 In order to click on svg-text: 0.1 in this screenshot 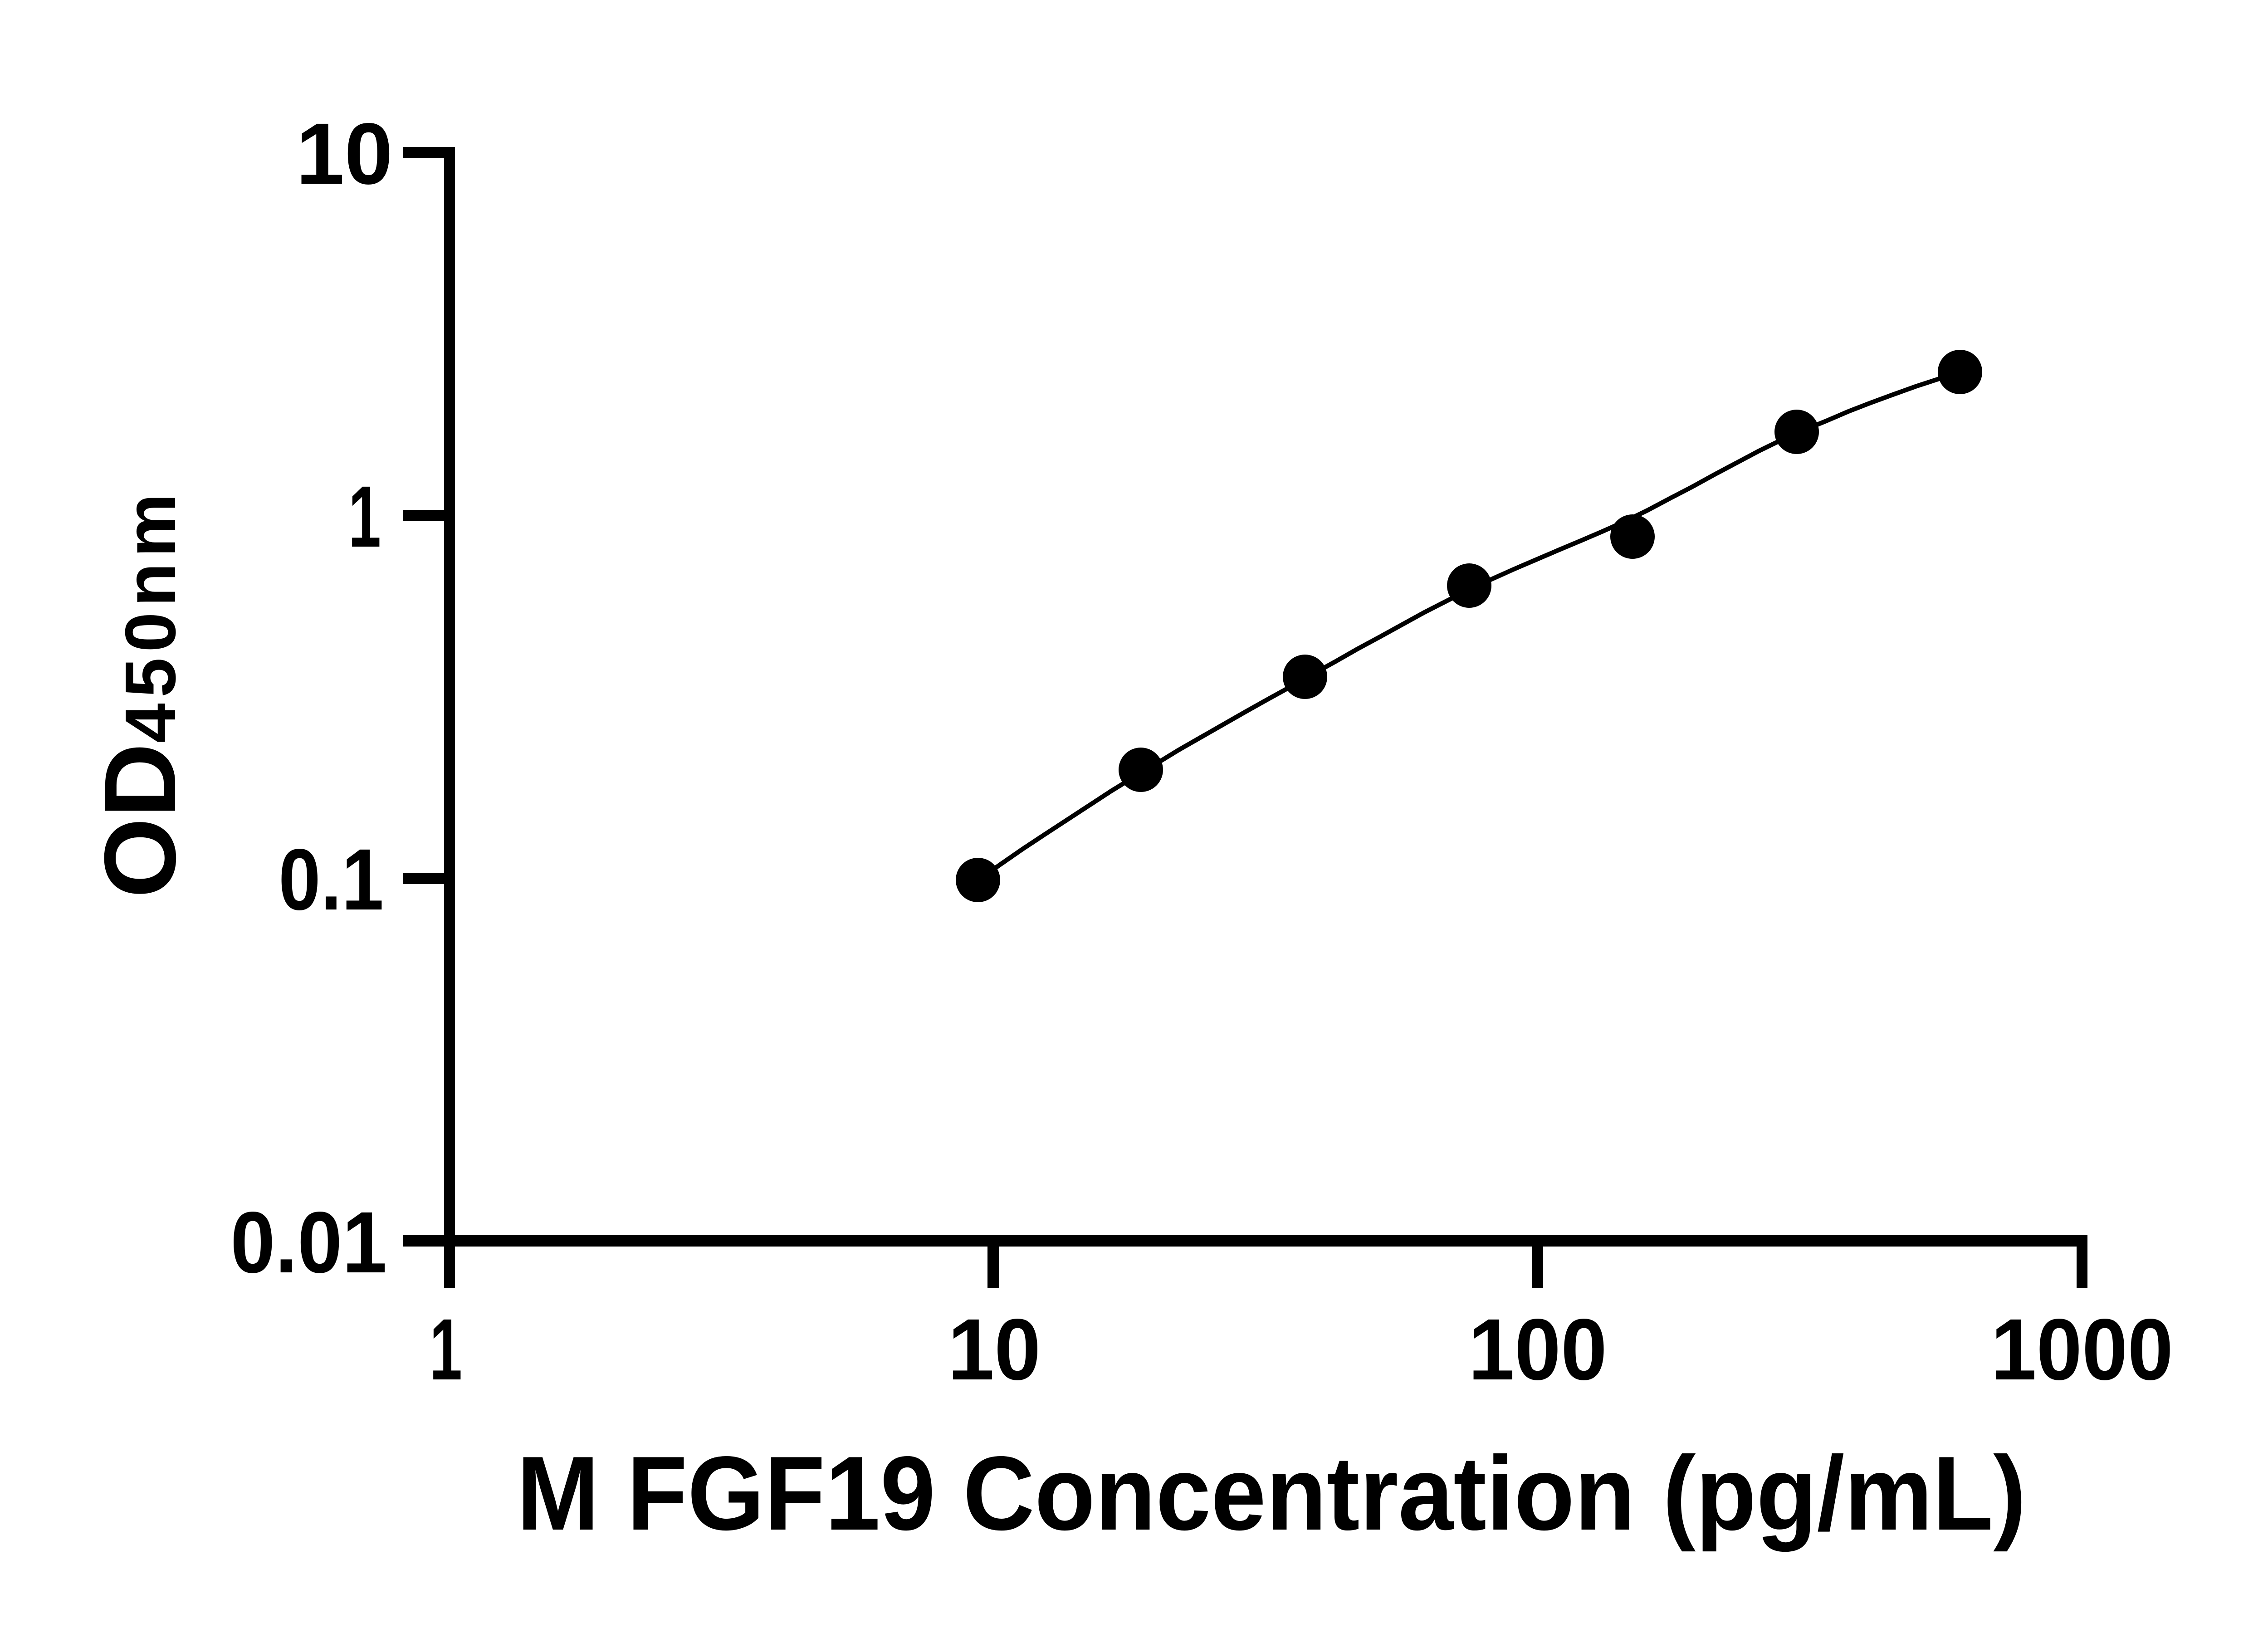, I will do `click(332, 879)`.